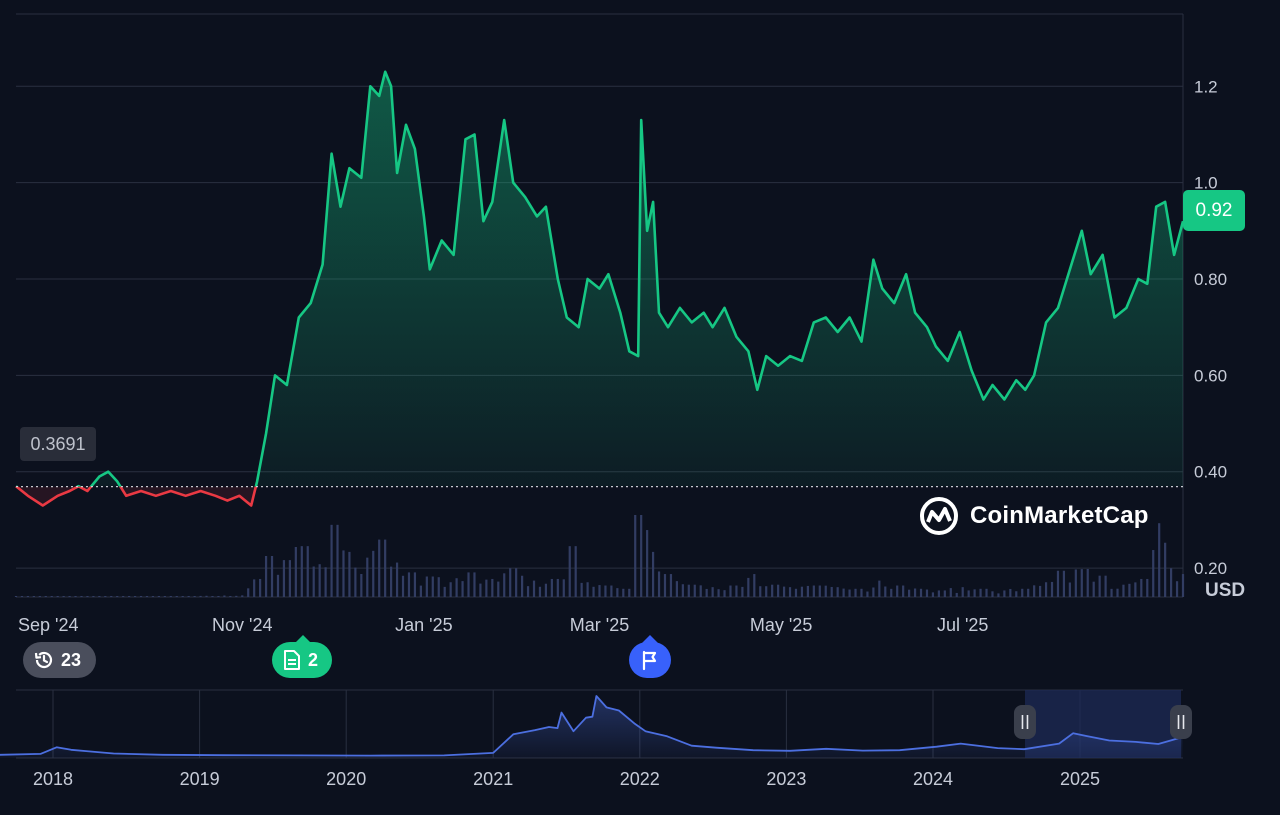 The width and height of the screenshot is (1280, 815). I want to click on history-events-button: 23, so click(59, 660).